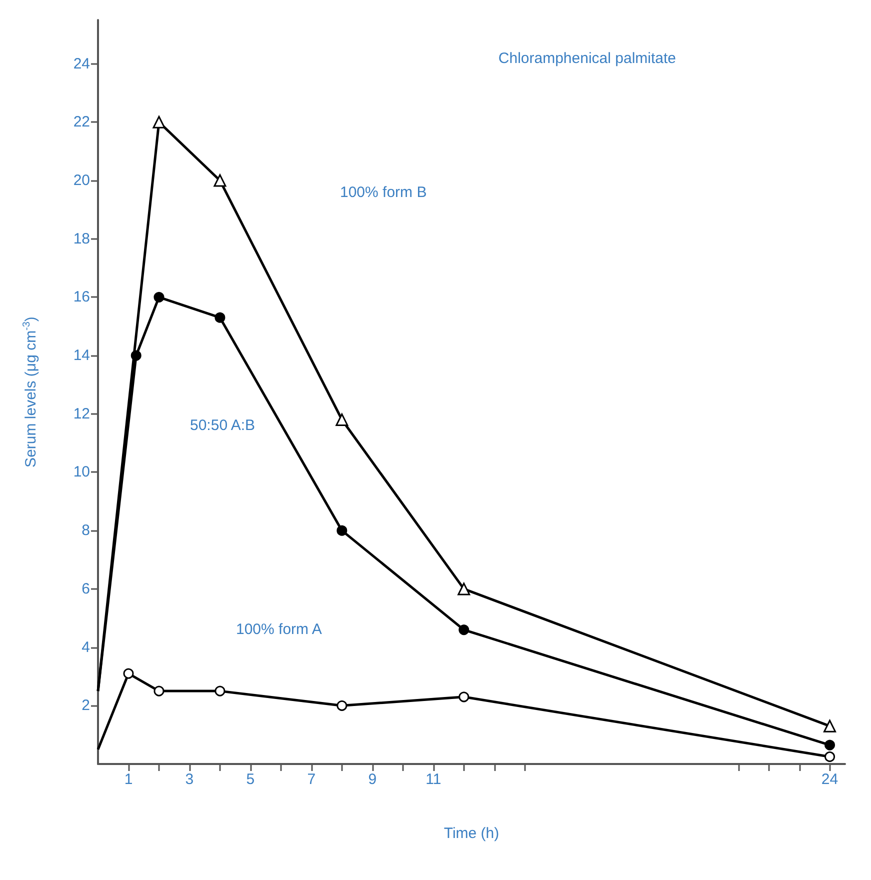  What do you see at coordinates (250, 779) in the screenshot?
I see `x-tick-label: 5` at bounding box center [250, 779].